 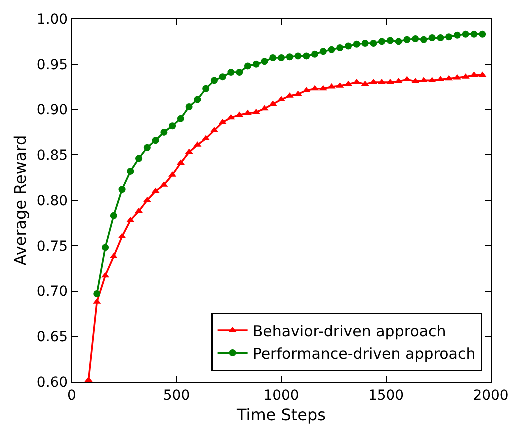 I want to click on y-tick-label: 0.65, so click(x=52, y=338).